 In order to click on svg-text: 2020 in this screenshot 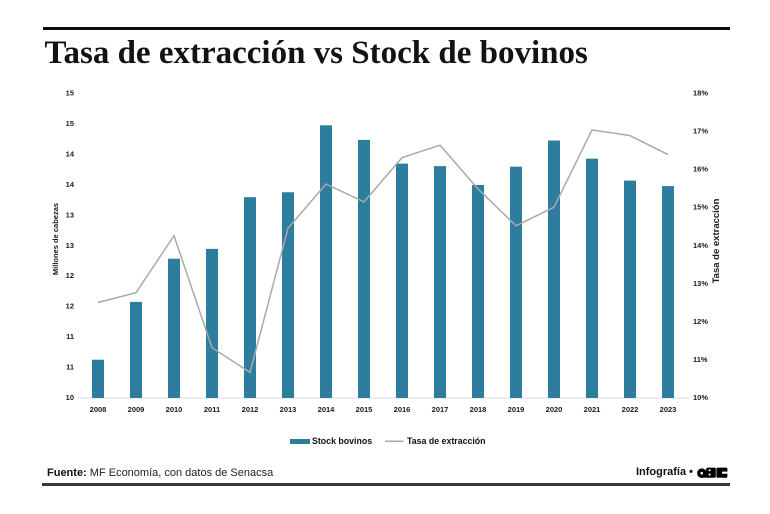, I will do `click(554, 409)`.